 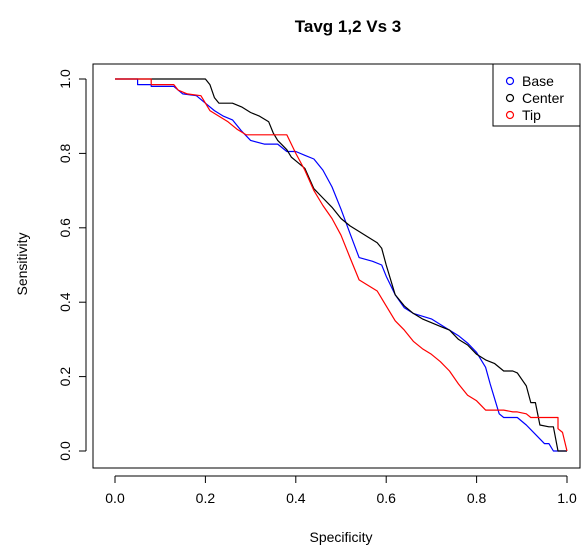 I want to click on x-tick-label: 0.0, so click(x=115, y=498).